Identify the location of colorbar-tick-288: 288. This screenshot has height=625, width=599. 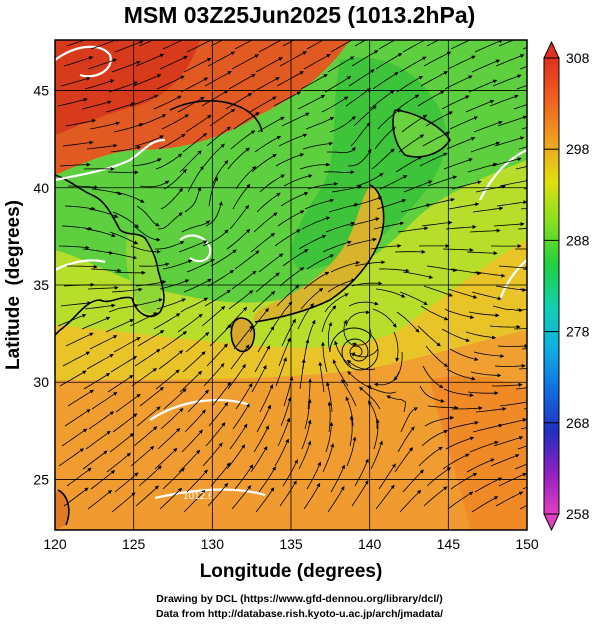
(578, 240).